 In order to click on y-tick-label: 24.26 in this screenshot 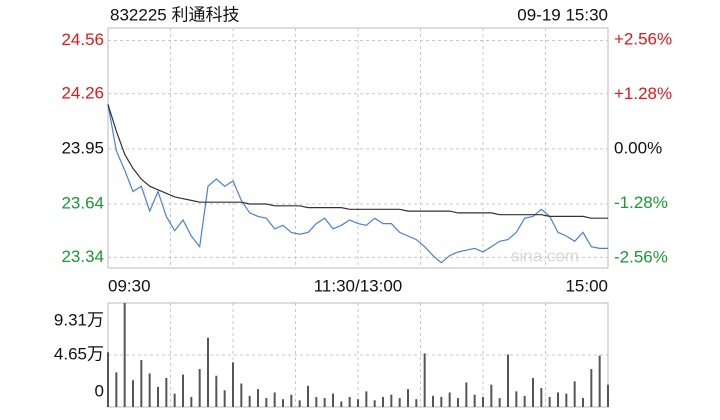, I will do `click(82, 92)`.